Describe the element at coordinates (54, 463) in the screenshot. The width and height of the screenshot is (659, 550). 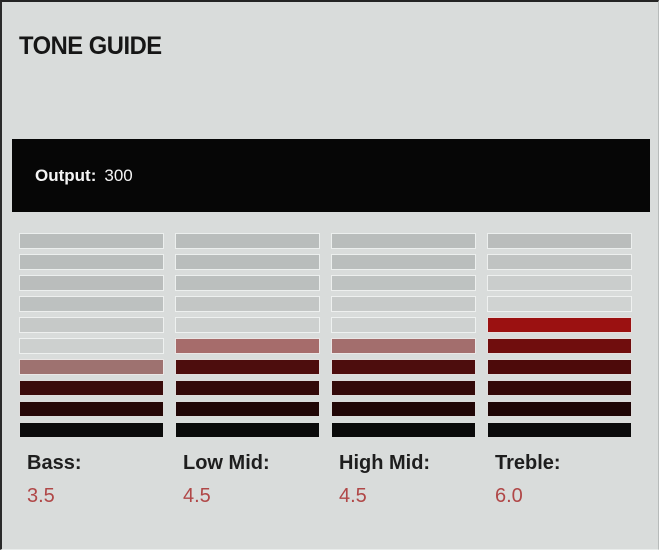
I see `meter-bass-label: Bass:` at that location.